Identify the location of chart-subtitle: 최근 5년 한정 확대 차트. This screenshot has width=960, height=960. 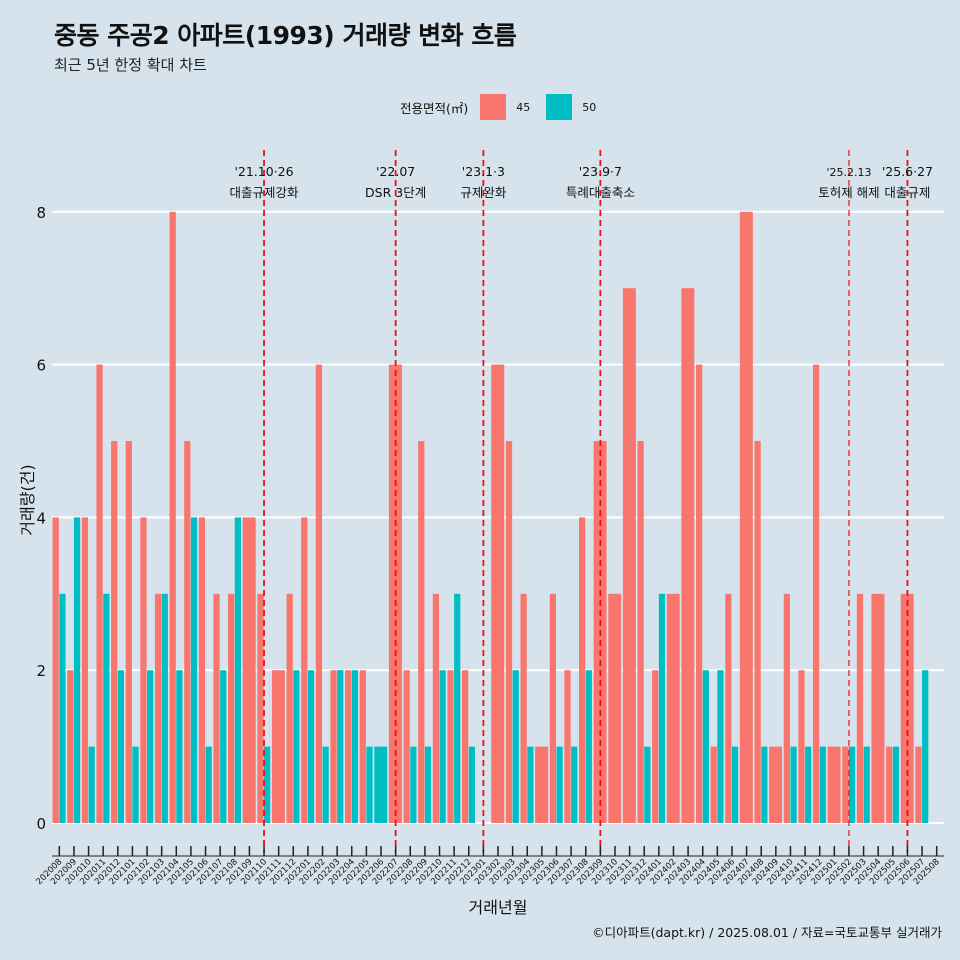
(130, 65).